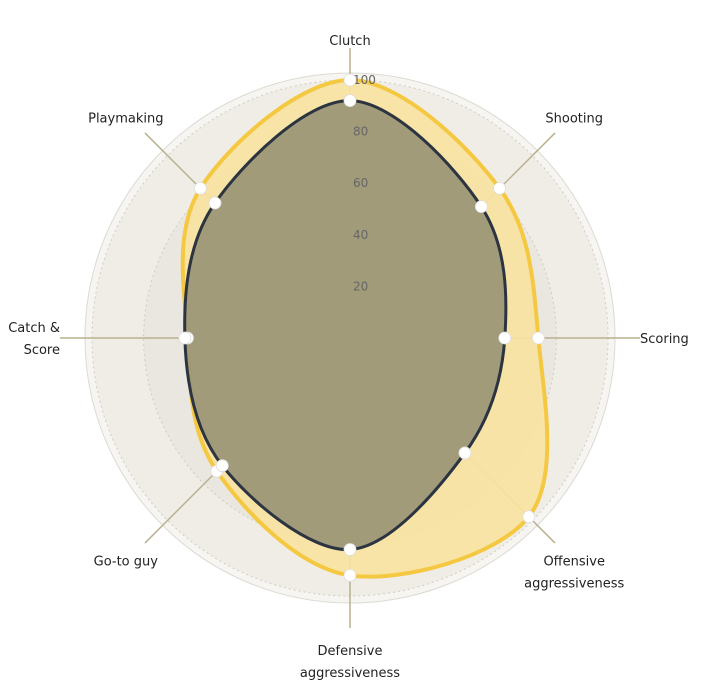  What do you see at coordinates (360, 286) in the screenshot?
I see `tick-label-20: 20` at bounding box center [360, 286].